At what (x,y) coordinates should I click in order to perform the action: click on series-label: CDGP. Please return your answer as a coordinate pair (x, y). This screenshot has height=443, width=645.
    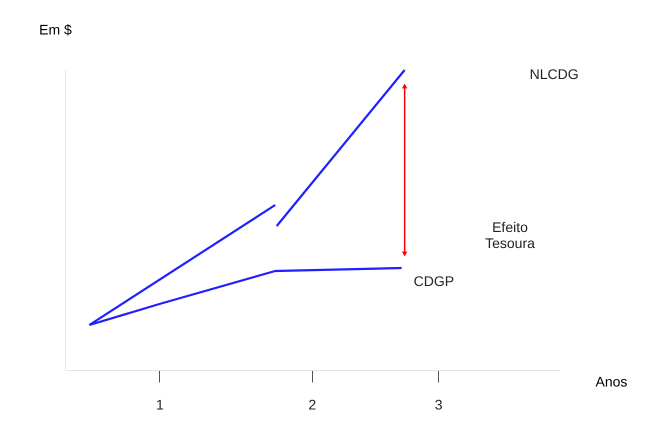
    Looking at the image, I should click on (434, 281).